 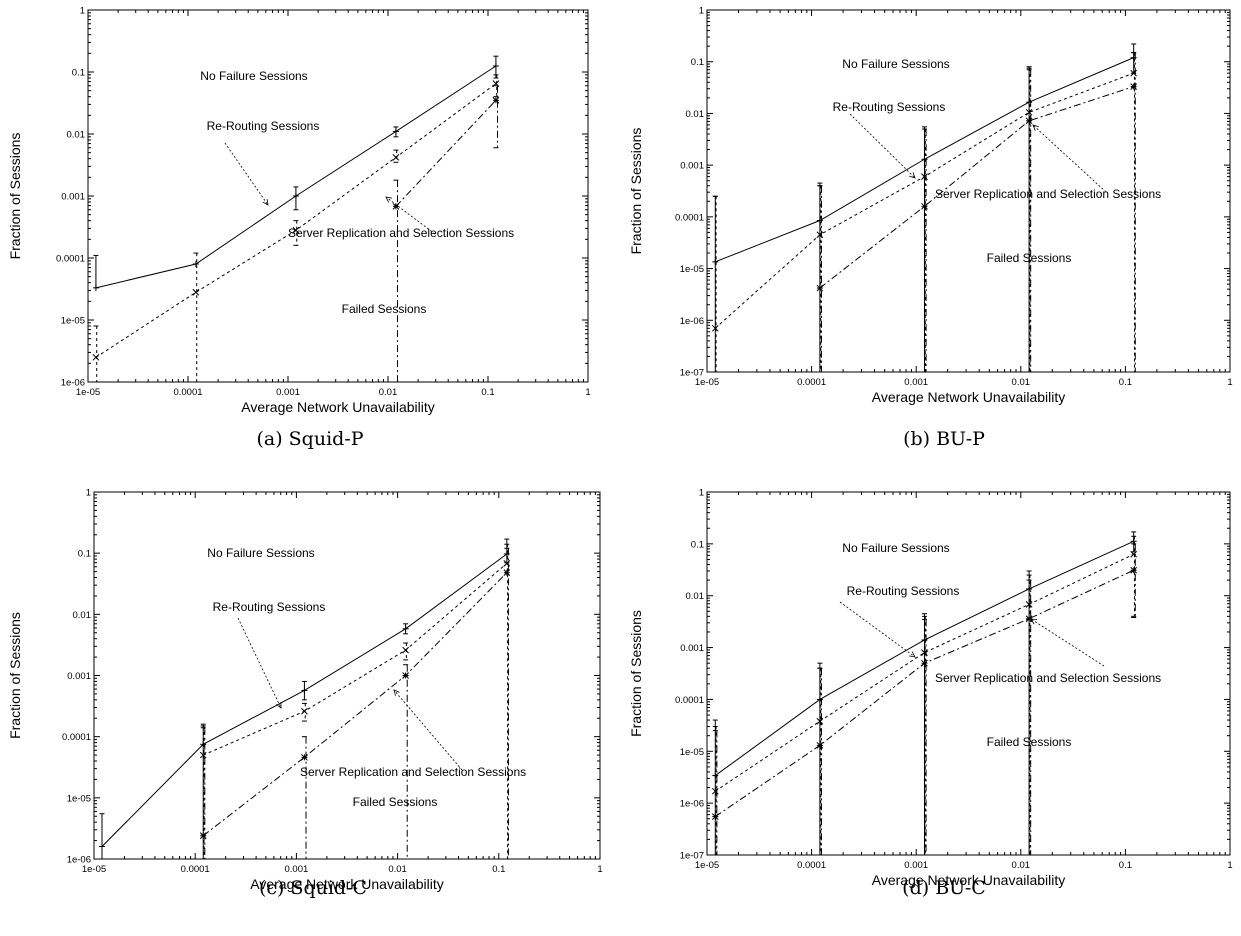 What do you see at coordinates (15, 196) in the screenshot?
I see `y-axis-label: Fraction of Sessions` at bounding box center [15, 196].